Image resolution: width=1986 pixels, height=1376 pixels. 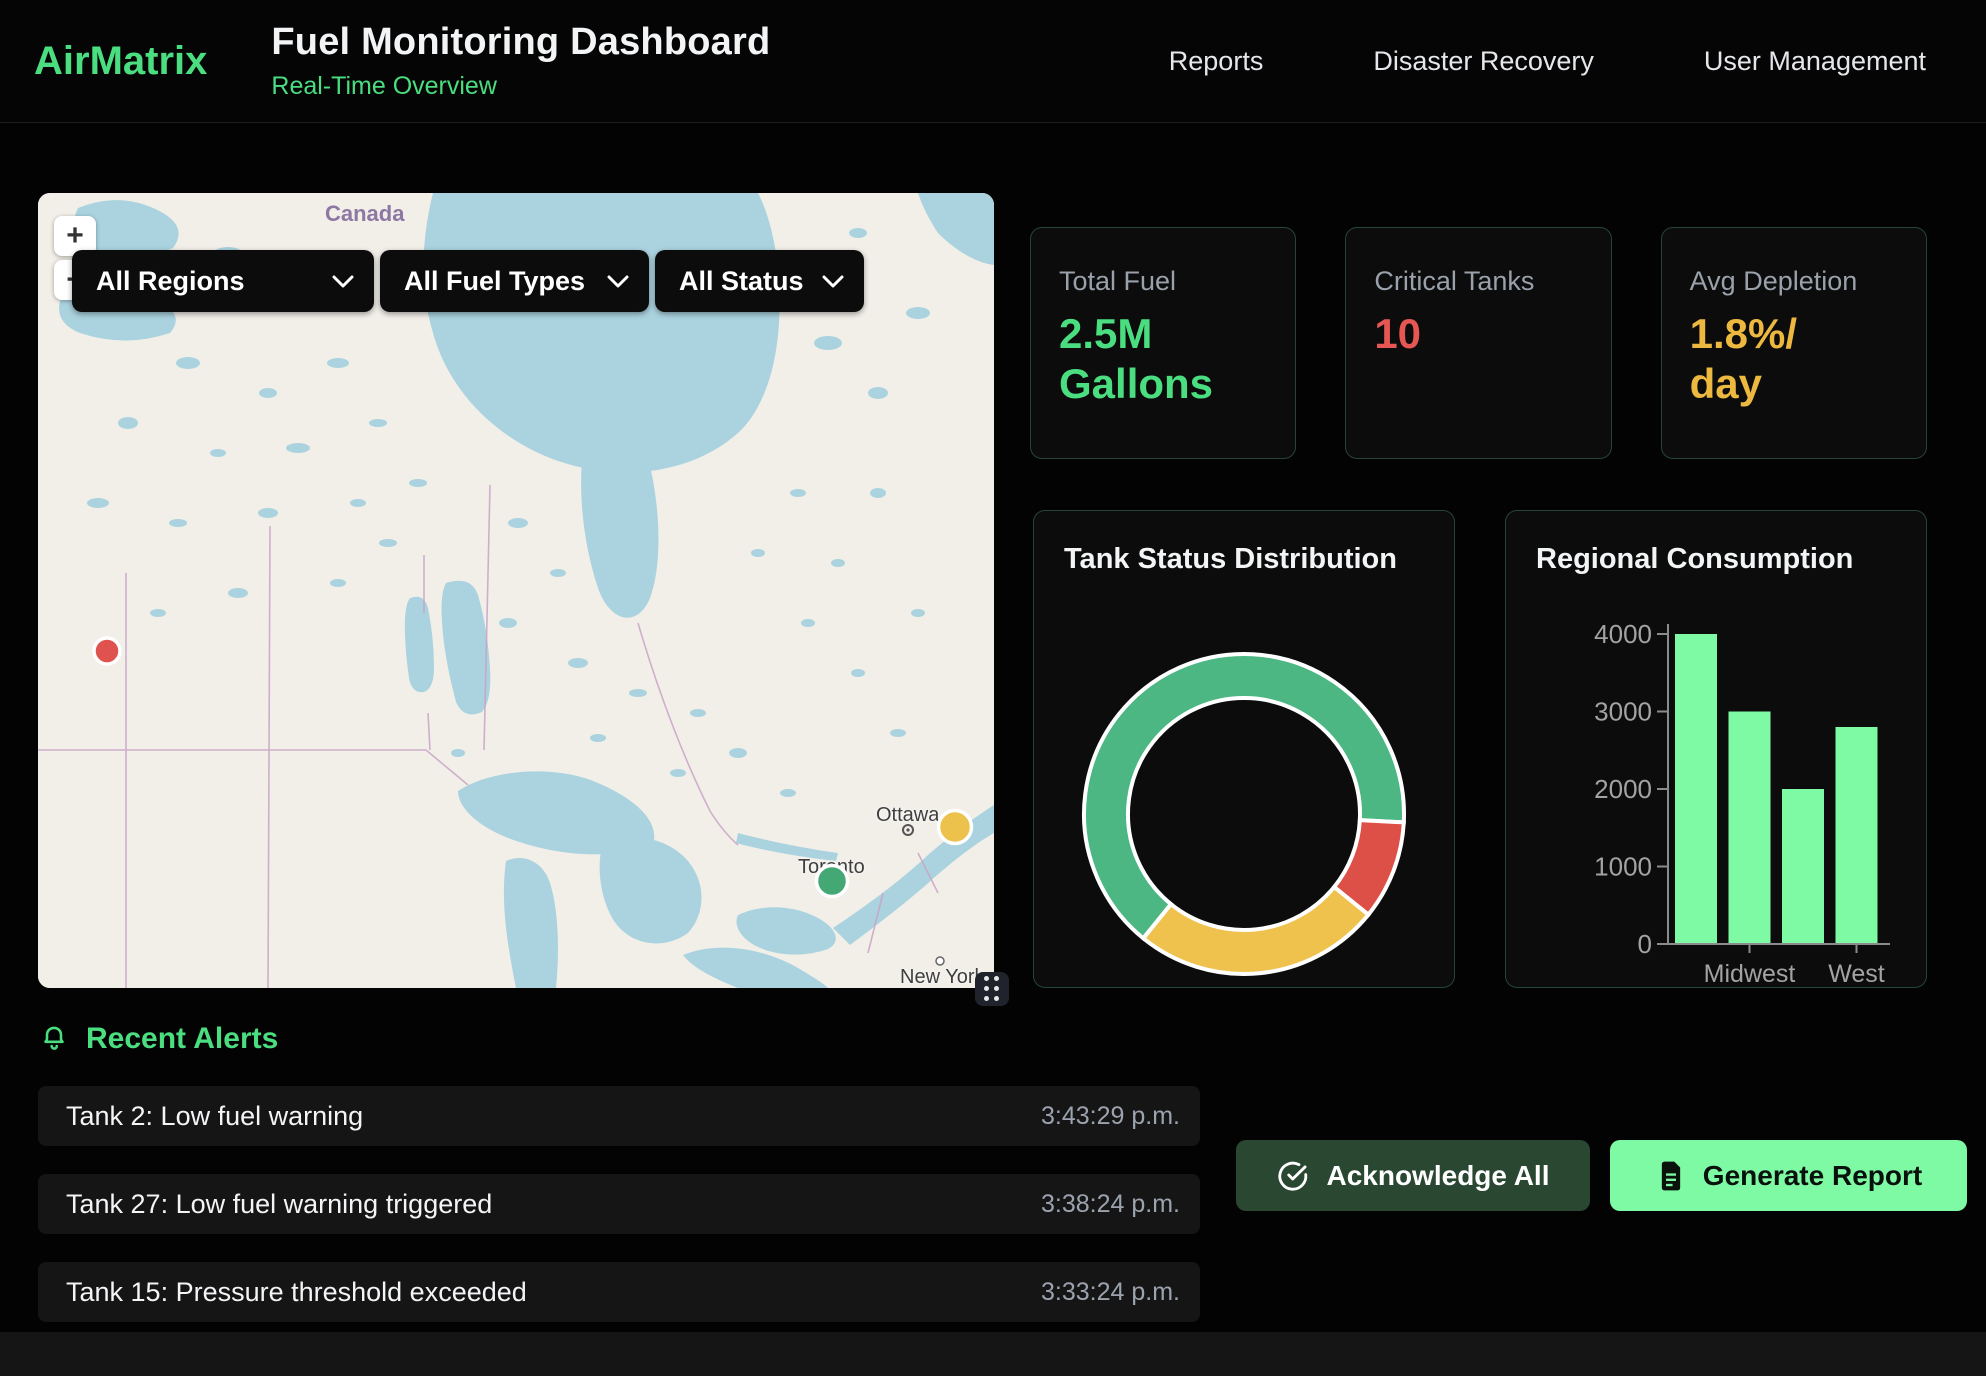 I want to click on map-filter-row: All Regions All Fuel Types All Status, so click(x=468, y=281).